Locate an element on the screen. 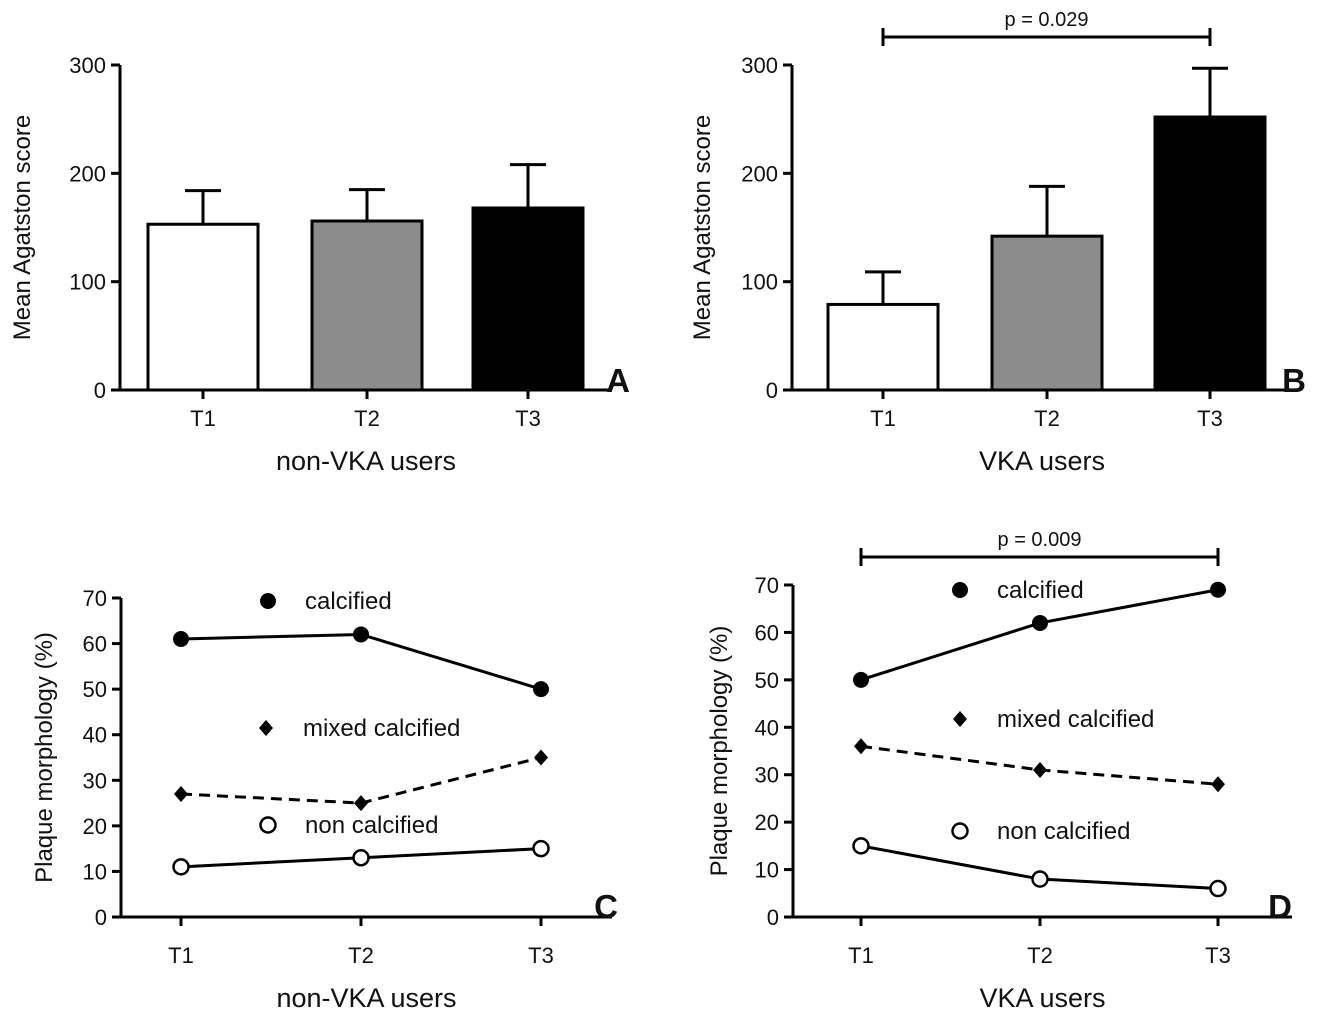  panel-letter: C is located at coordinates (606, 906).